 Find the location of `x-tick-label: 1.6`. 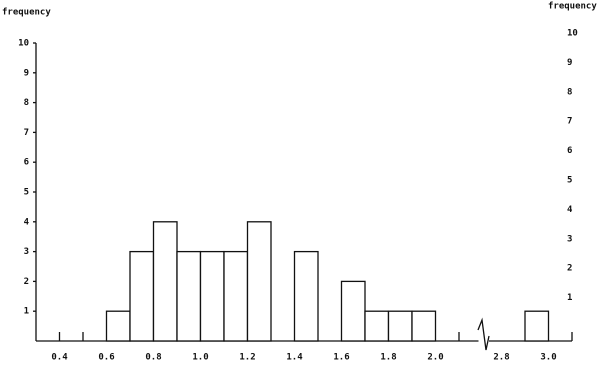

x-tick-label: 1.6 is located at coordinates (341, 358).